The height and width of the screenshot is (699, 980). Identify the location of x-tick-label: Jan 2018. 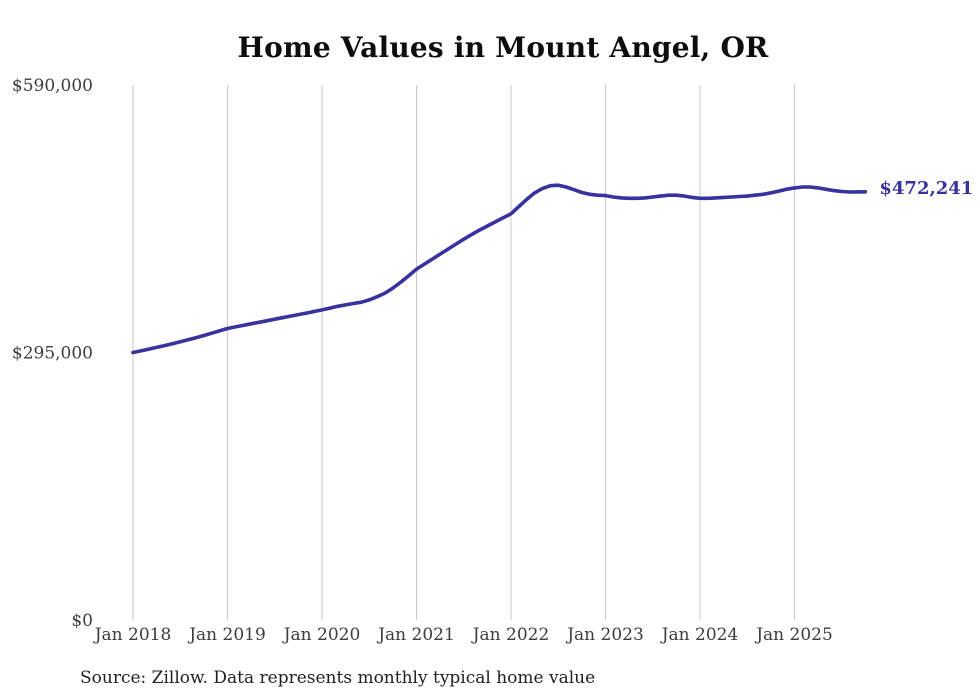
(132, 635).